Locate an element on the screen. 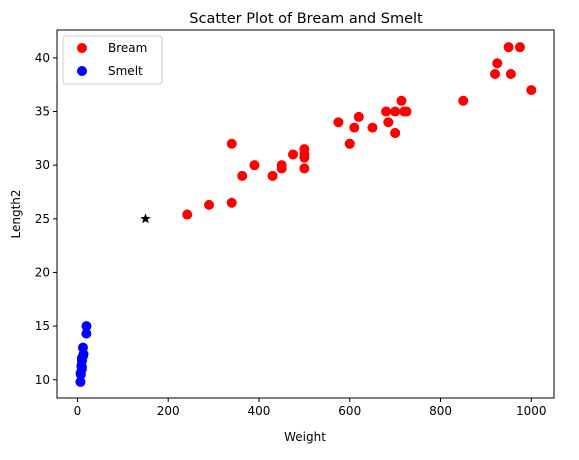 The height and width of the screenshot is (460, 579). x-axis-label: Weight is located at coordinates (305, 437).